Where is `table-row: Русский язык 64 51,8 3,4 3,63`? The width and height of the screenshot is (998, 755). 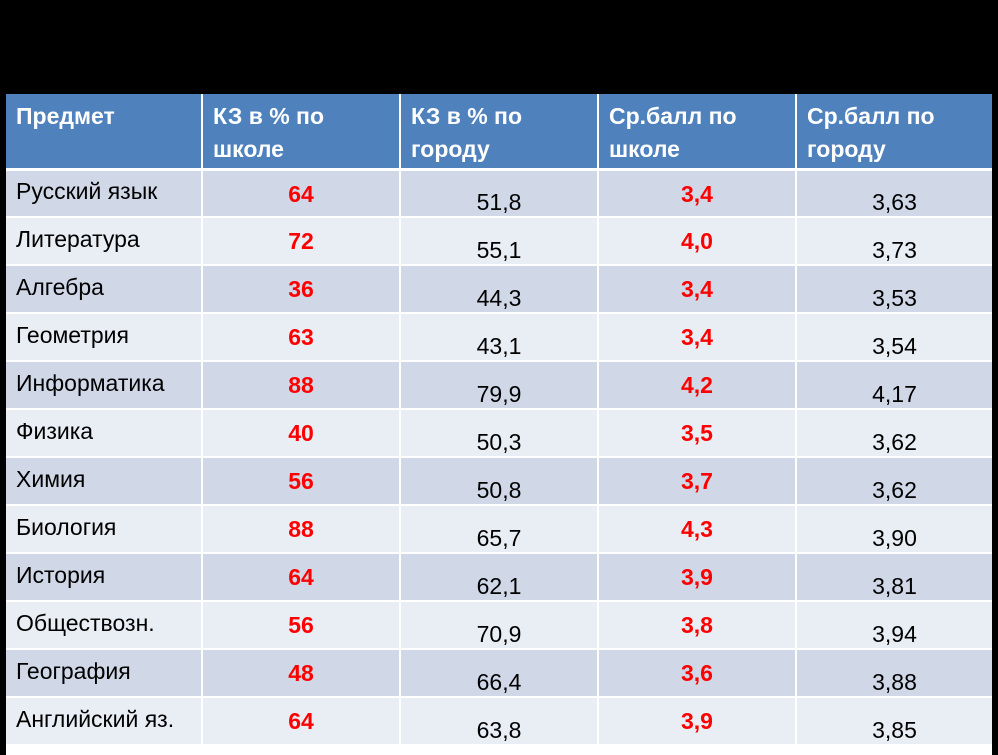 table-row: Русский язык 64 51,8 3,4 3,63 is located at coordinates (499, 193).